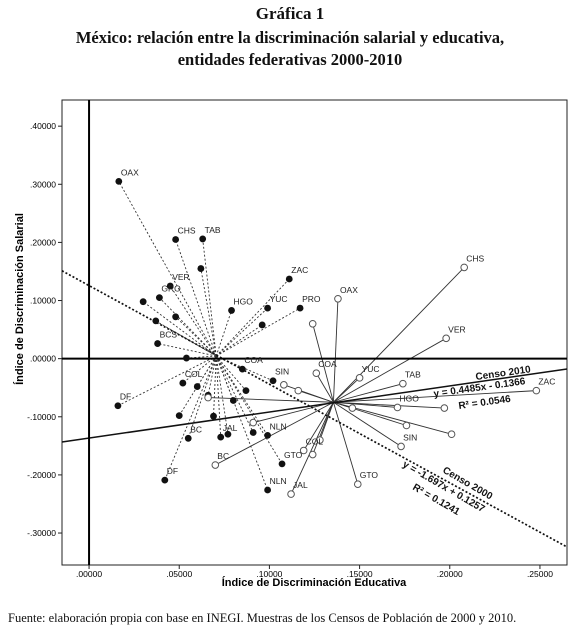  I want to click on point-label: SIN, so click(410, 437).